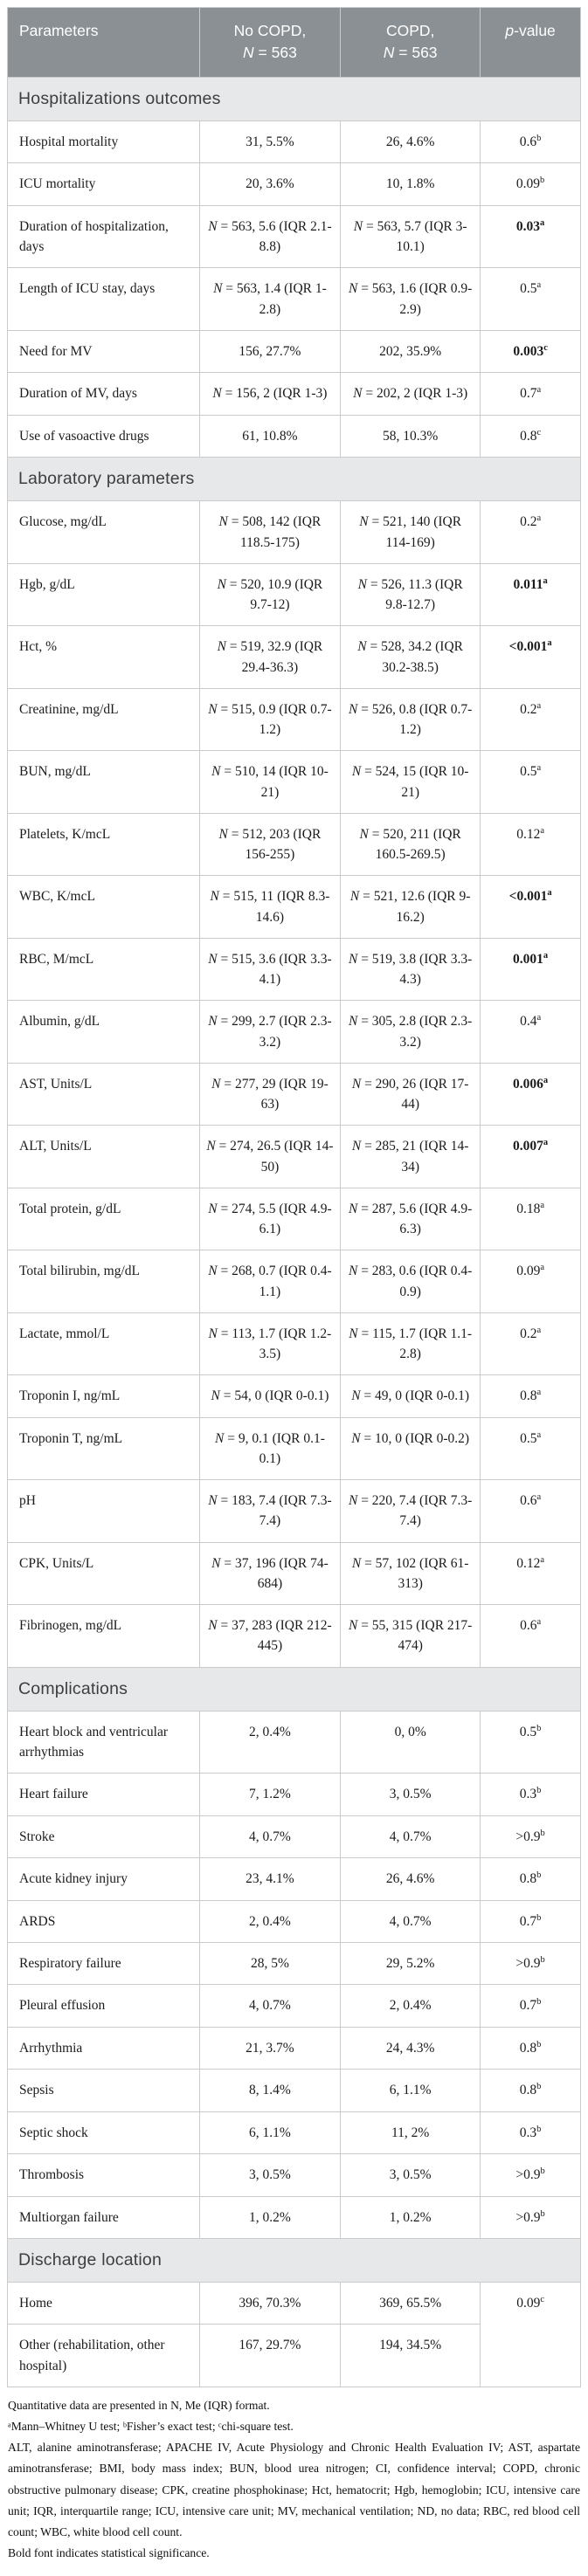  I want to click on cell-copd: N = 524, 15 (IQR 10-21), so click(410, 782).